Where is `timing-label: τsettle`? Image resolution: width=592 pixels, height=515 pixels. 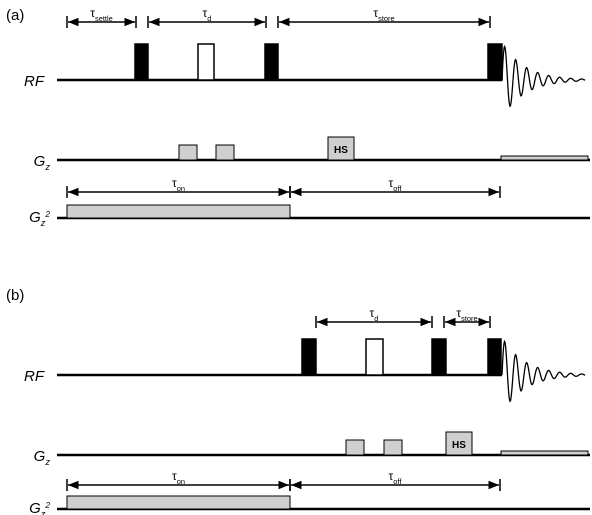
timing-label: τsettle is located at coordinates (101, 14).